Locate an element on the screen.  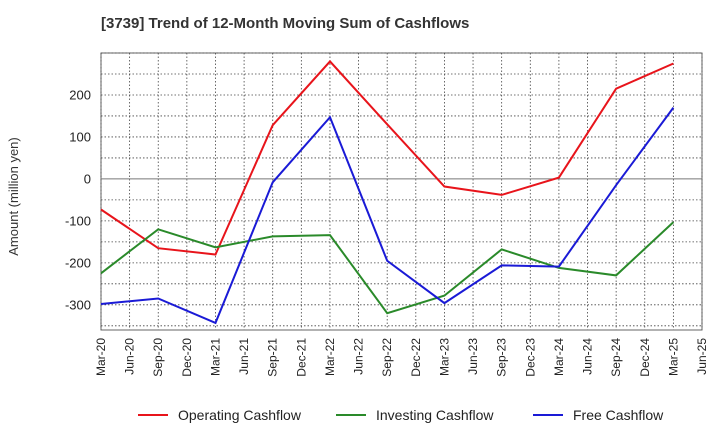
x-tick-label: Mar-21 is located at coordinates (215, 357).